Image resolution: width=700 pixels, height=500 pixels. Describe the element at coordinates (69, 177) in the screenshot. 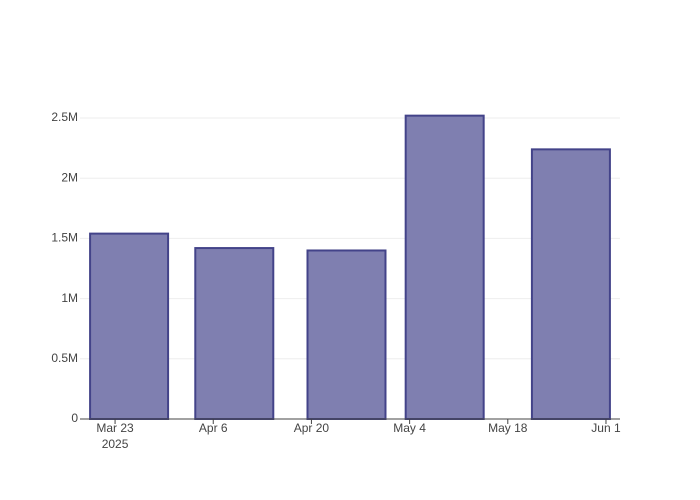

I see `y-tick-label: 2M` at that location.